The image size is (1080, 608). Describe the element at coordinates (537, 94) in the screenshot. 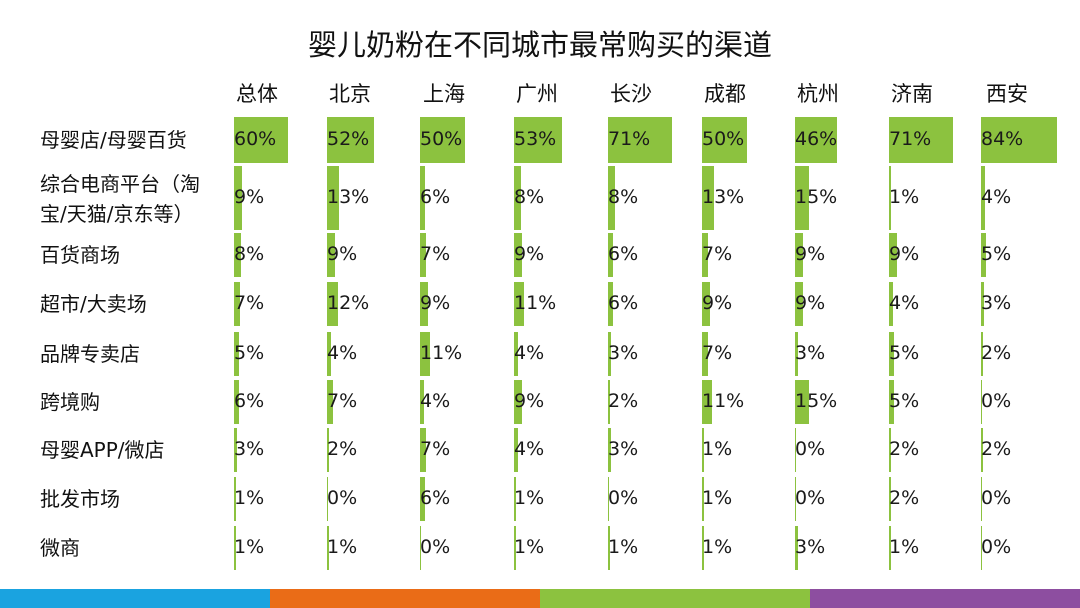

I see `column-header: 广州` at that location.